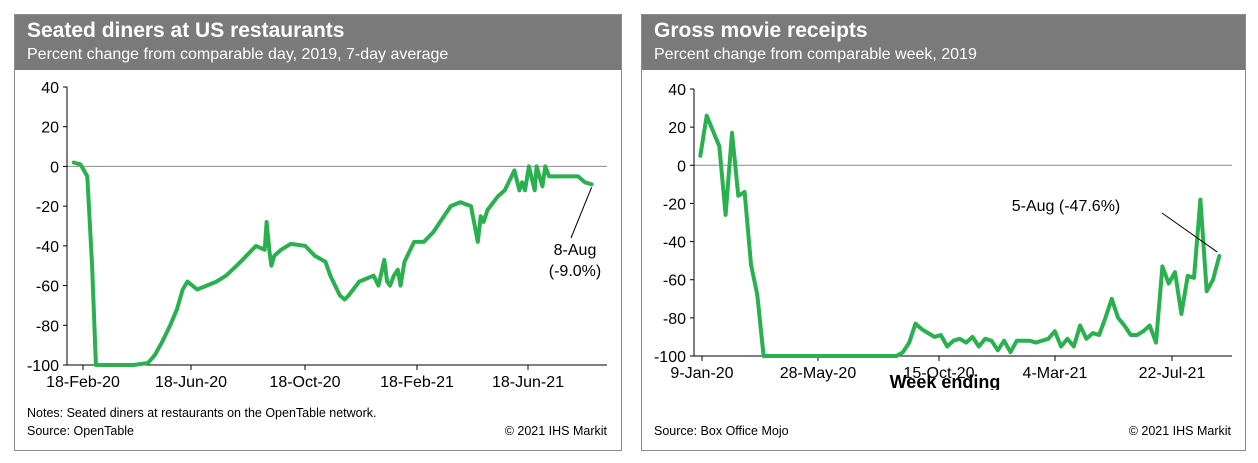  What do you see at coordinates (81, 431) in the screenshot?
I see `chart-source: Source: OpenTable` at bounding box center [81, 431].